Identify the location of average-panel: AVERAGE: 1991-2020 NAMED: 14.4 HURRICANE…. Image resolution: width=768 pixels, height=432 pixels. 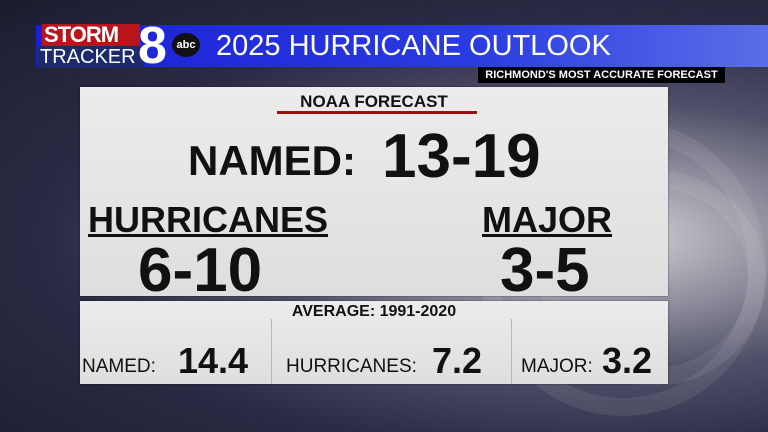
(374, 342).